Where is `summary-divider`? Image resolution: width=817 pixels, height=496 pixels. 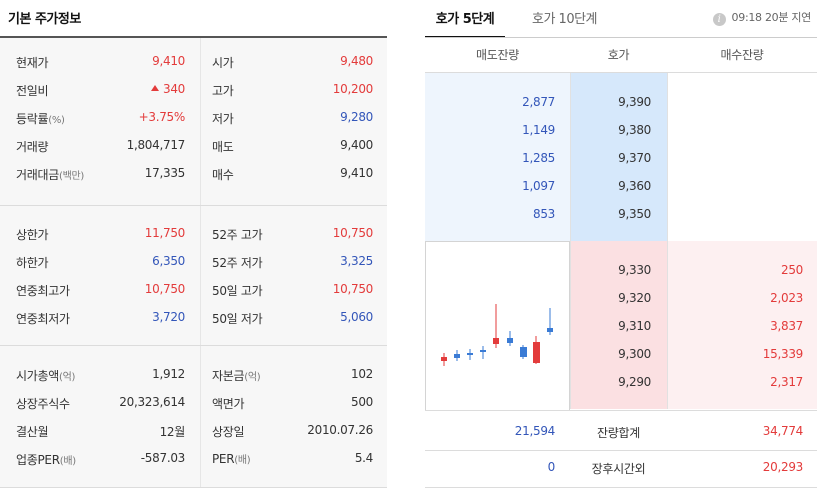 summary-divider is located at coordinates (621, 487).